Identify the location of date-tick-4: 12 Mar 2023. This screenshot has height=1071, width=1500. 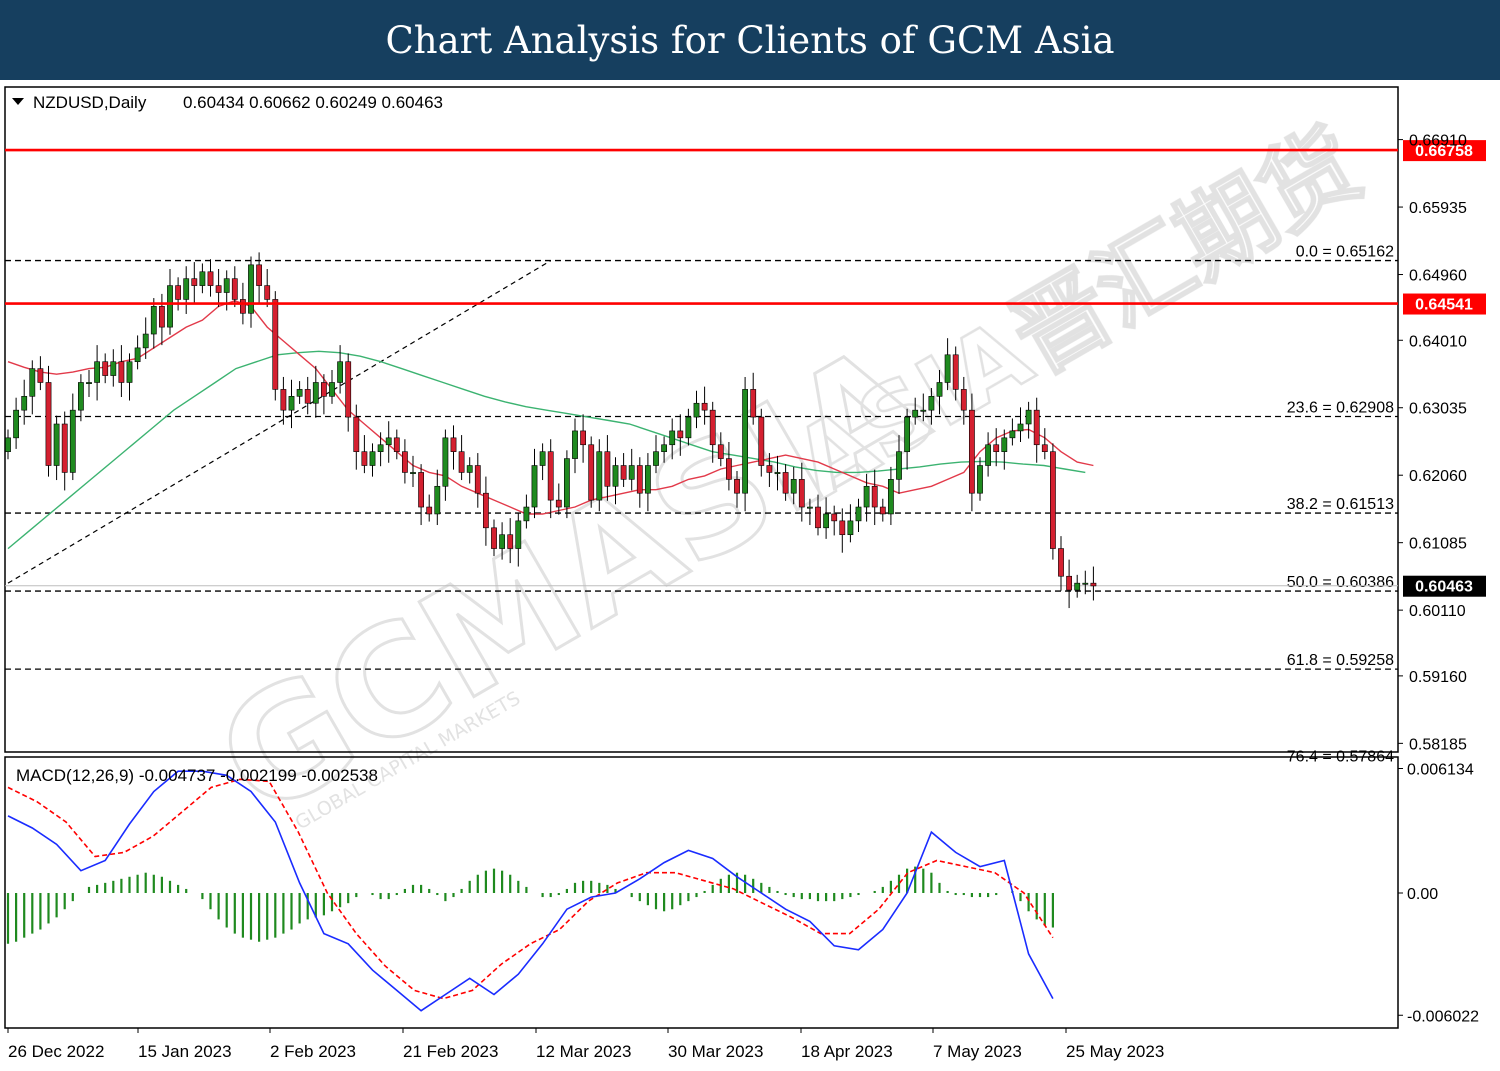
(583, 1051).